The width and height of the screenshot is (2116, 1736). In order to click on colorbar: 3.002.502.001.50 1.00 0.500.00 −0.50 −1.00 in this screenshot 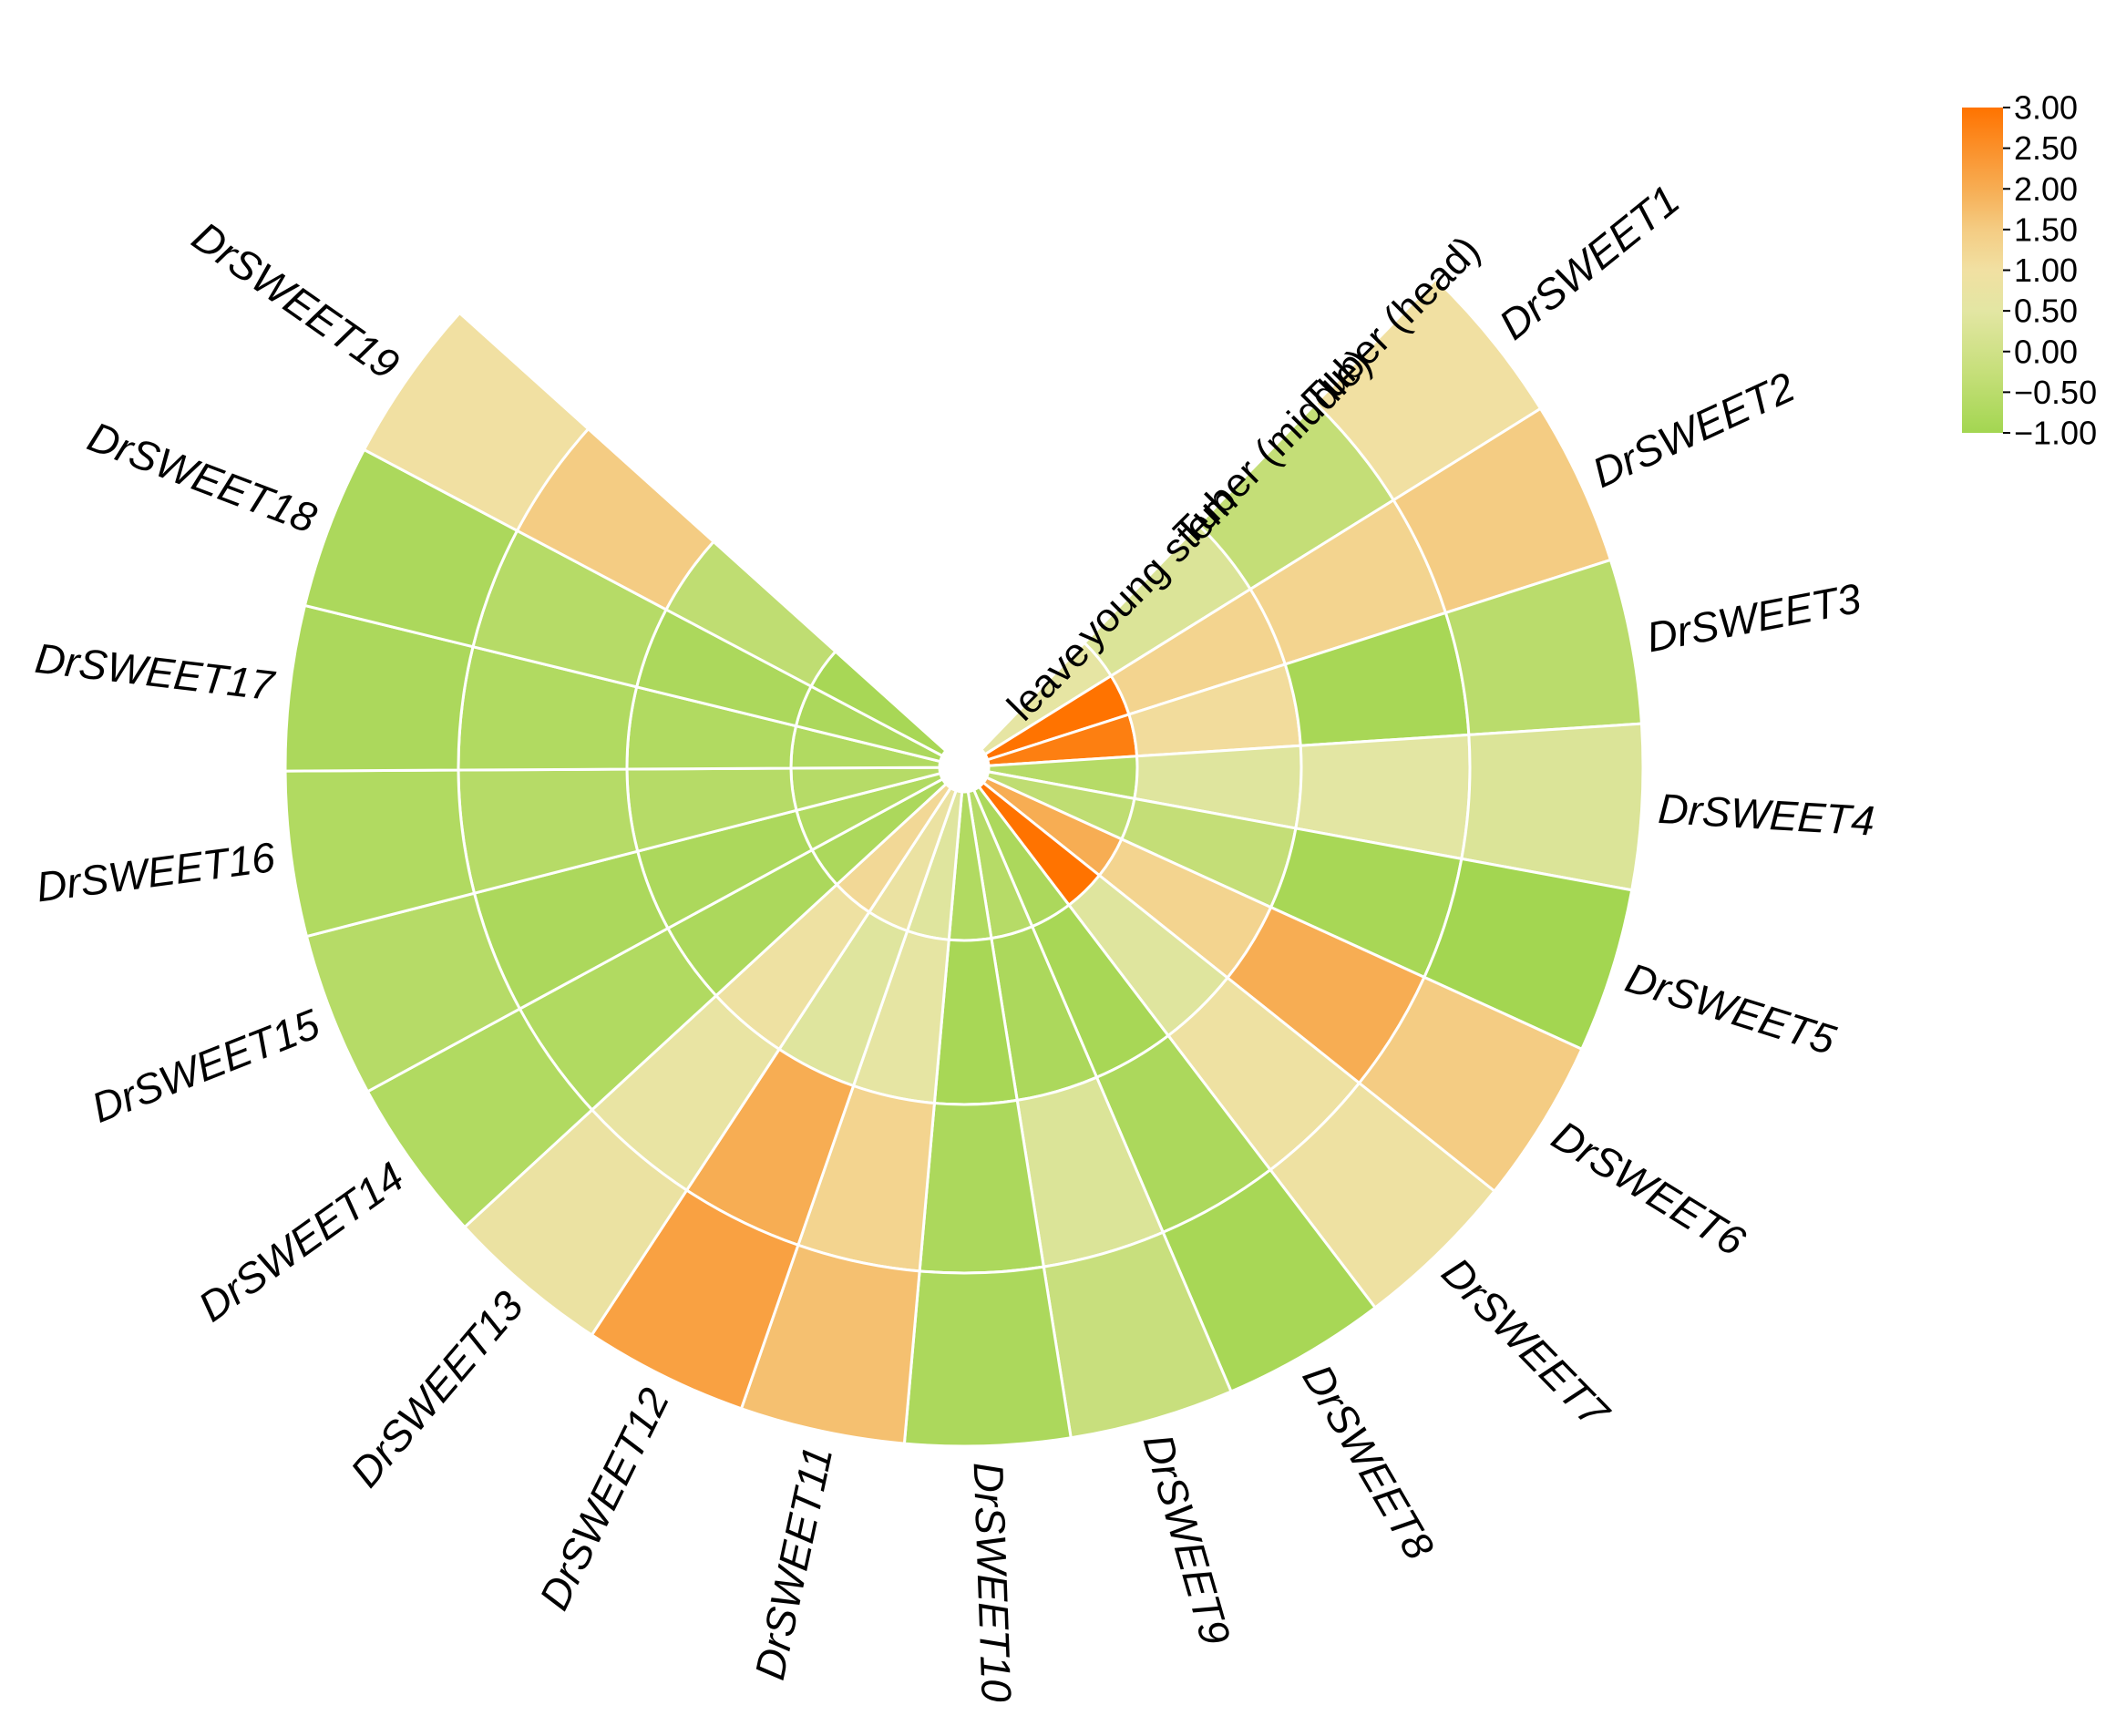, I will do `click(2029, 270)`.